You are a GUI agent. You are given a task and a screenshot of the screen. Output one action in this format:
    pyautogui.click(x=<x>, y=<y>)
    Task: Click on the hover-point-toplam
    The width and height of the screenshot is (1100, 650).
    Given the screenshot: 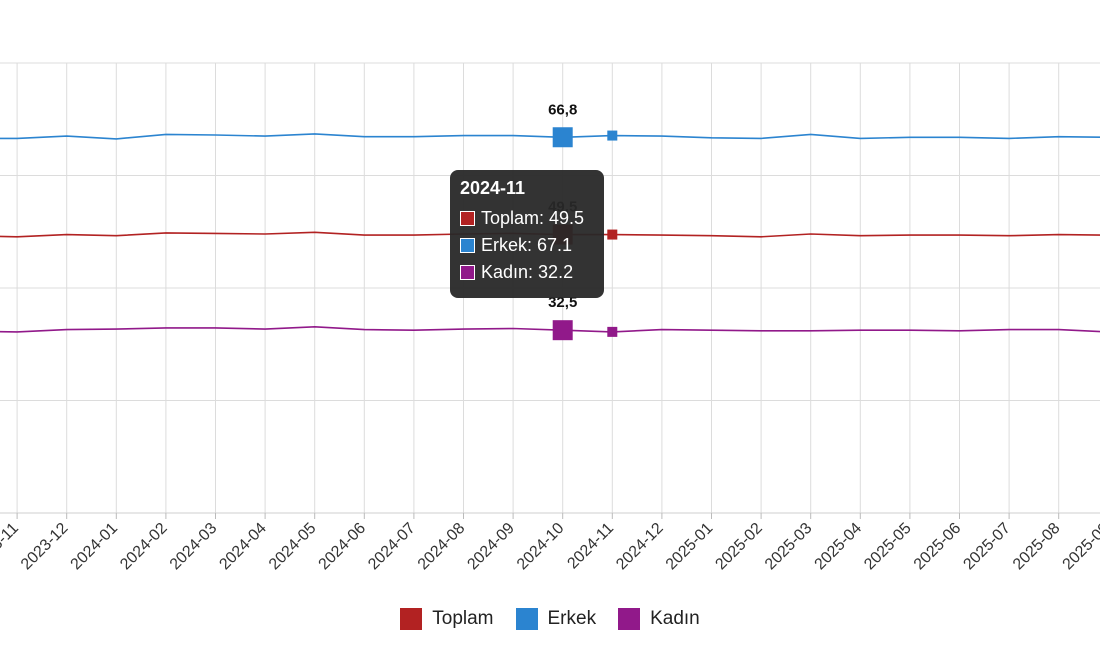 What is the action you would take?
    pyautogui.click(x=612, y=234)
    